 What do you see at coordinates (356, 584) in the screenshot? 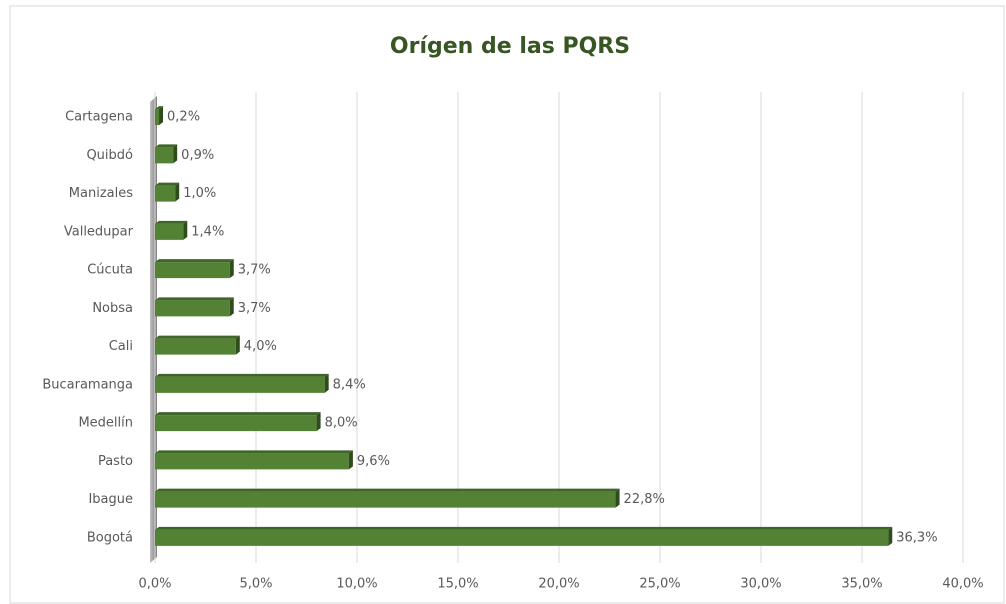
I see `x-tick-label: 10,0%` at bounding box center [356, 584].